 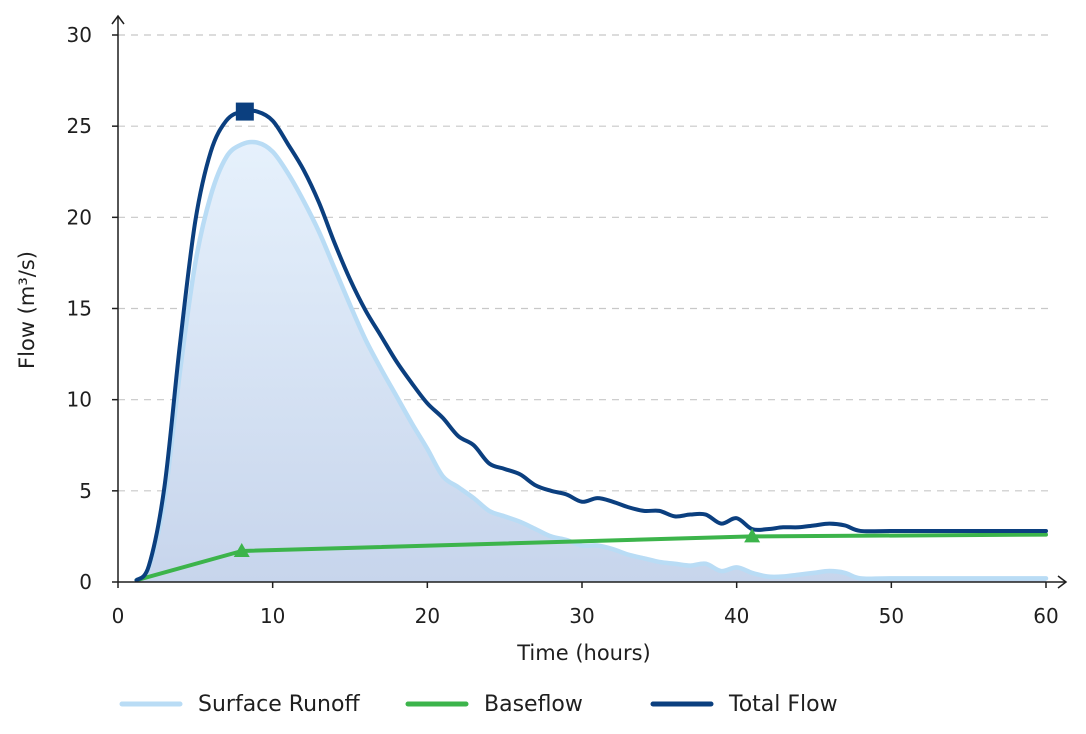 I want to click on x-tick-label: 0, so click(x=118, y=616).